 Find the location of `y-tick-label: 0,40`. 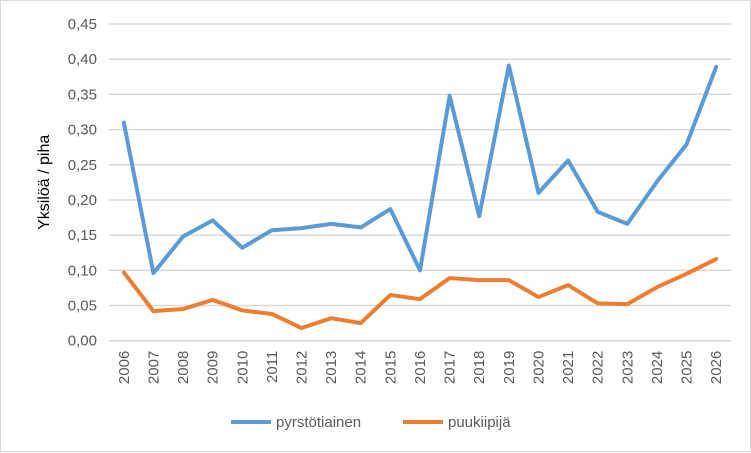

y-tick-label: 0,40 is located at coordinates (82, 59).